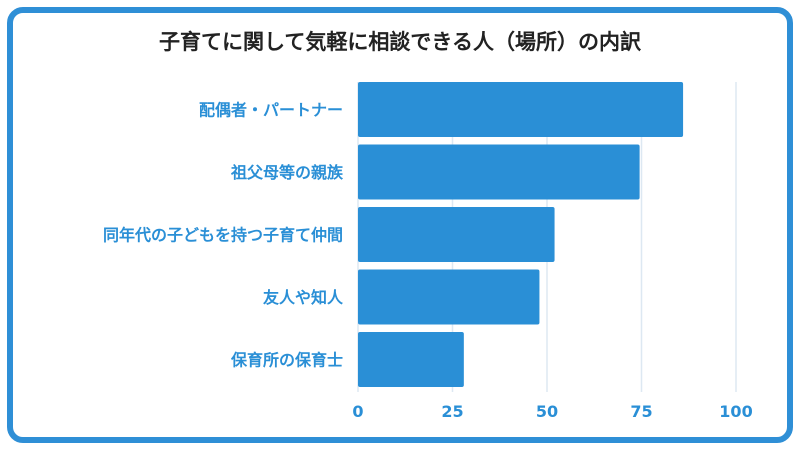 The width and height of the screenshot is (800, 450). Describe the element at coordinates (547, 411) in the screenshot. I see `x-tick-label: 50` at that location.